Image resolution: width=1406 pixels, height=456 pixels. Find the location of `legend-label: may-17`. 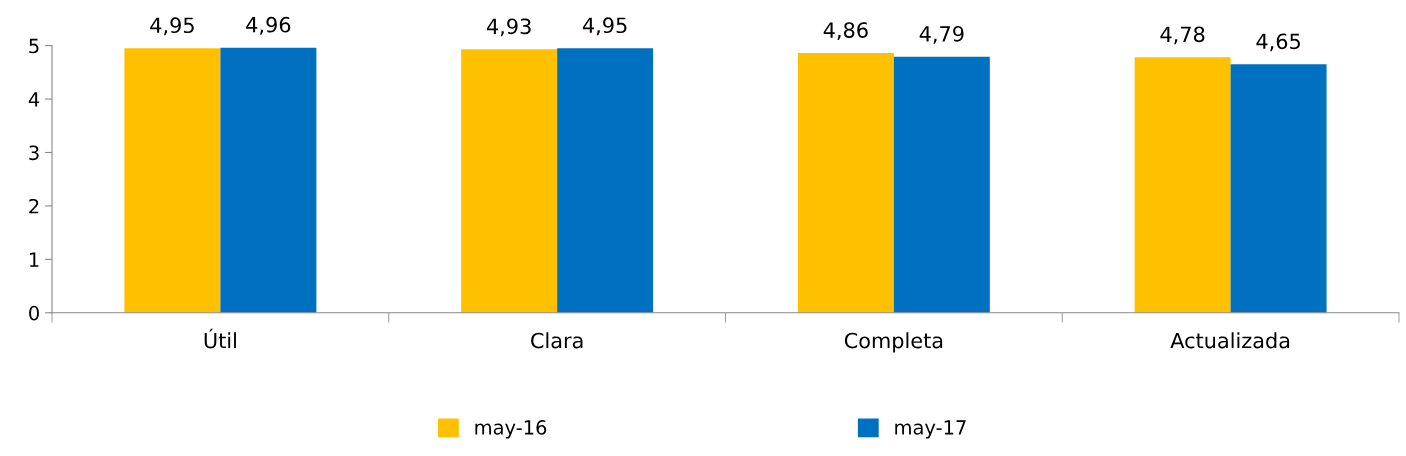

legend-label: may-17 is located at coordinates (930, 429).